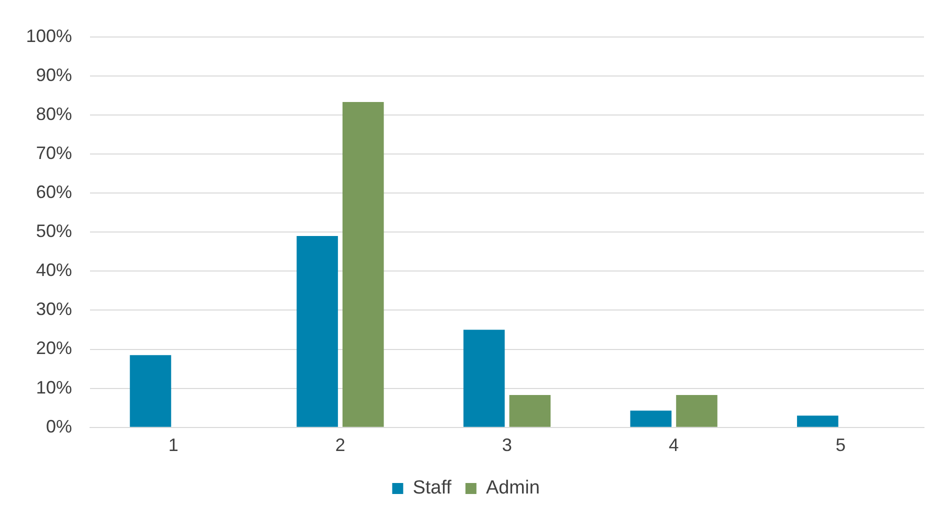 This screenshot has height=516, width=942. What do you see at coordinates (59, 426) in the screenshot?
I see `y-tick-label: 0%` at bounding box center [59, 426].